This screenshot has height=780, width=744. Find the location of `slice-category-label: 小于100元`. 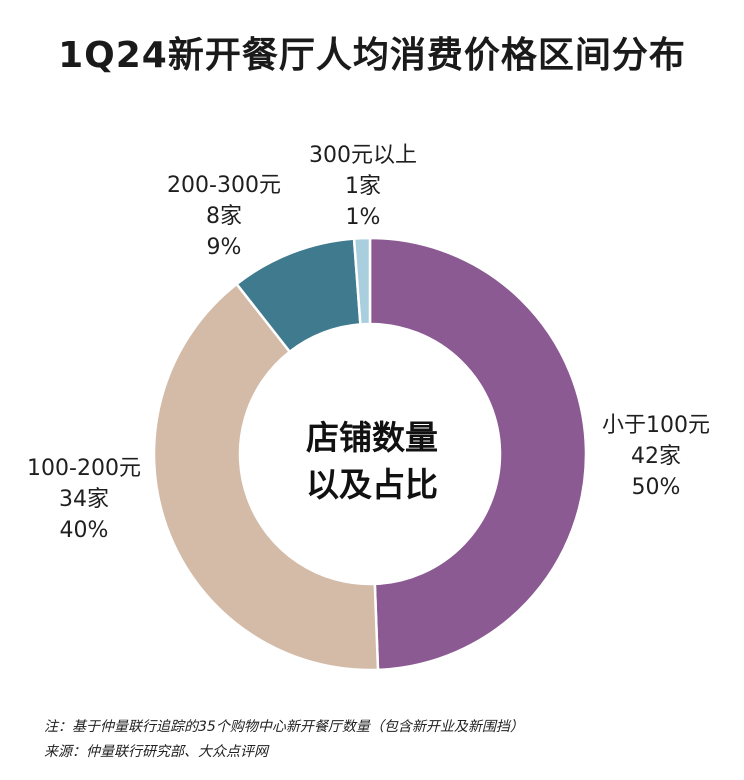

slice-category-label: 小于100元 is located at coordinates (656, 425).